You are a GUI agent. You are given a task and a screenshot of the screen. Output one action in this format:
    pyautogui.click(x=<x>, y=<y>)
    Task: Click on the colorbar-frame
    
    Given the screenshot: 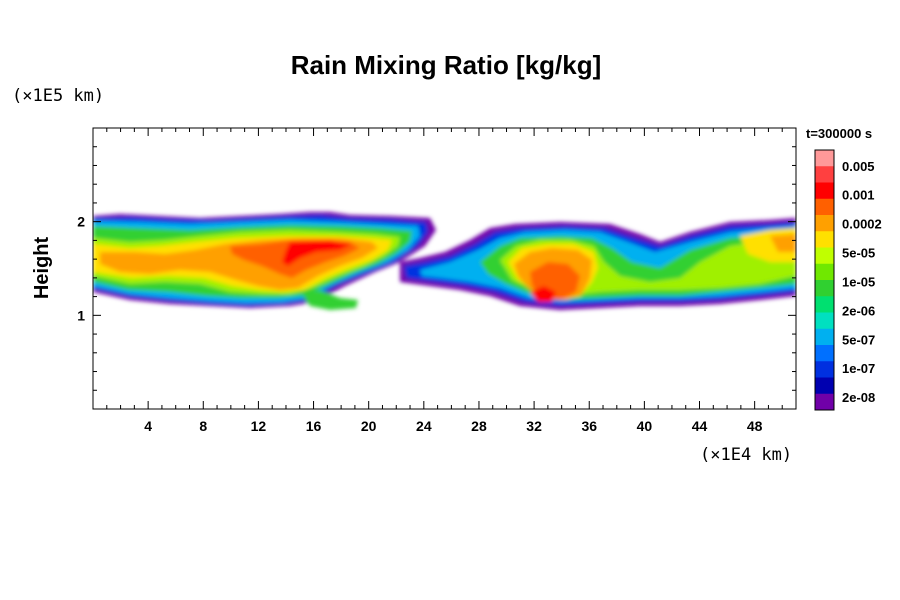 What is the action you would take?
    pyautogui.click(x=824, y=280)
    